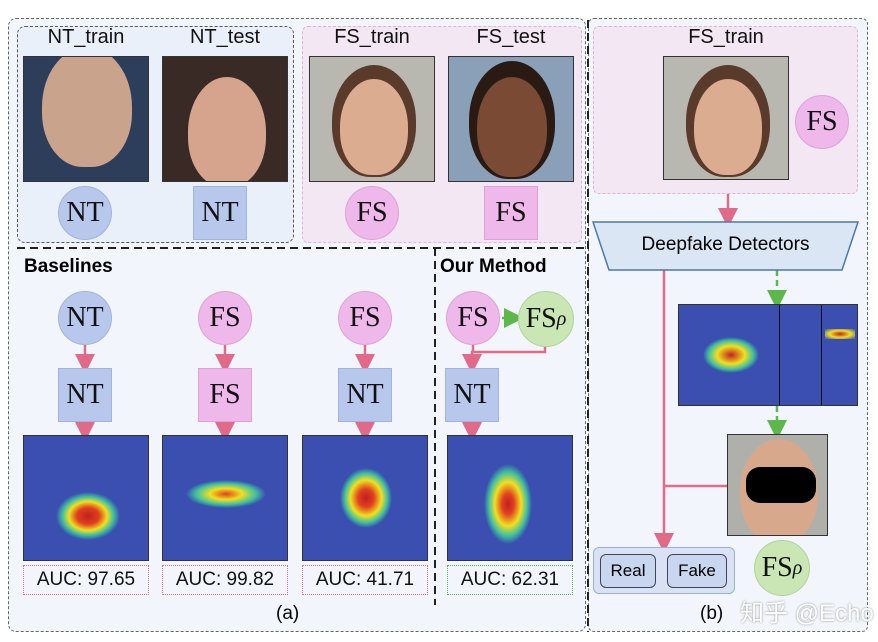  Describe the element at coordinates (726, 118) in the screenshot. I see `panel-b-fs-train-image` at that location.